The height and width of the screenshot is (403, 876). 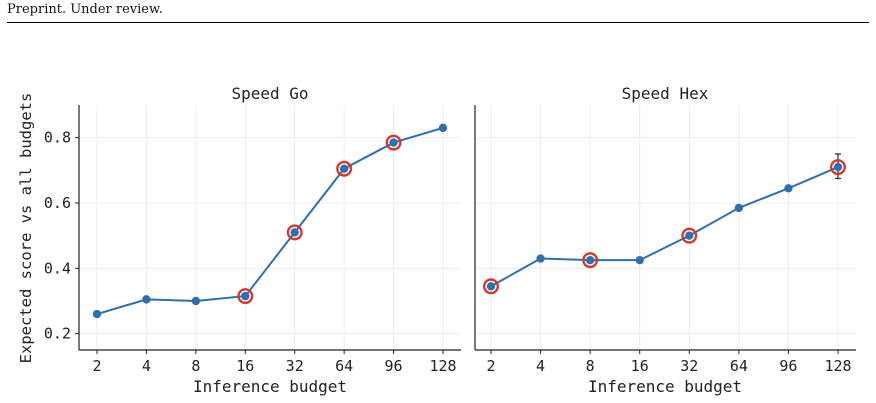 I want to click on x-axis-label-right: Inference budget, so click(x=665, y=386).